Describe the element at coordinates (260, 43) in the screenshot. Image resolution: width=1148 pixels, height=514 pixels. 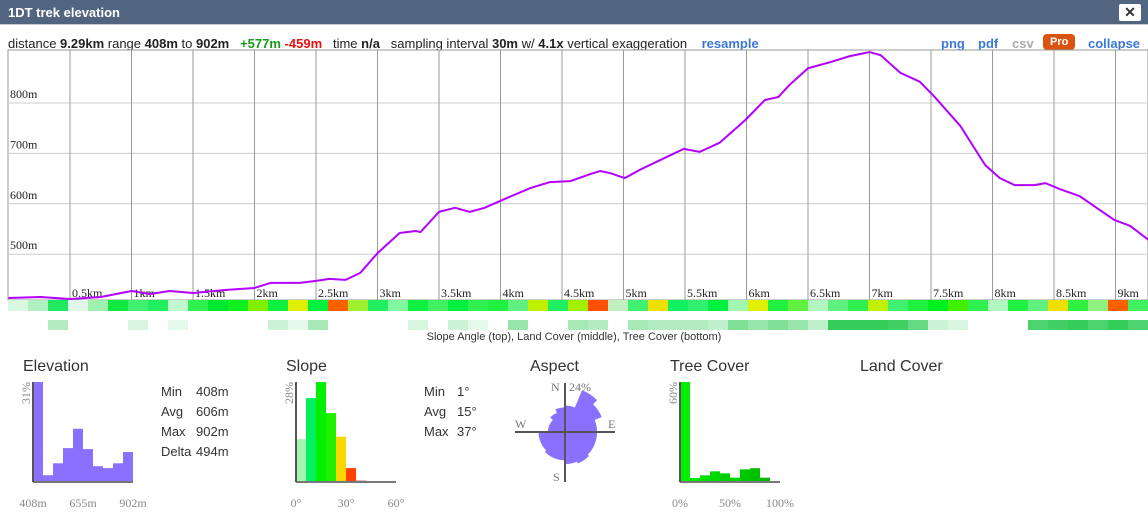
I see `elevation-gain: +577m` at that location.